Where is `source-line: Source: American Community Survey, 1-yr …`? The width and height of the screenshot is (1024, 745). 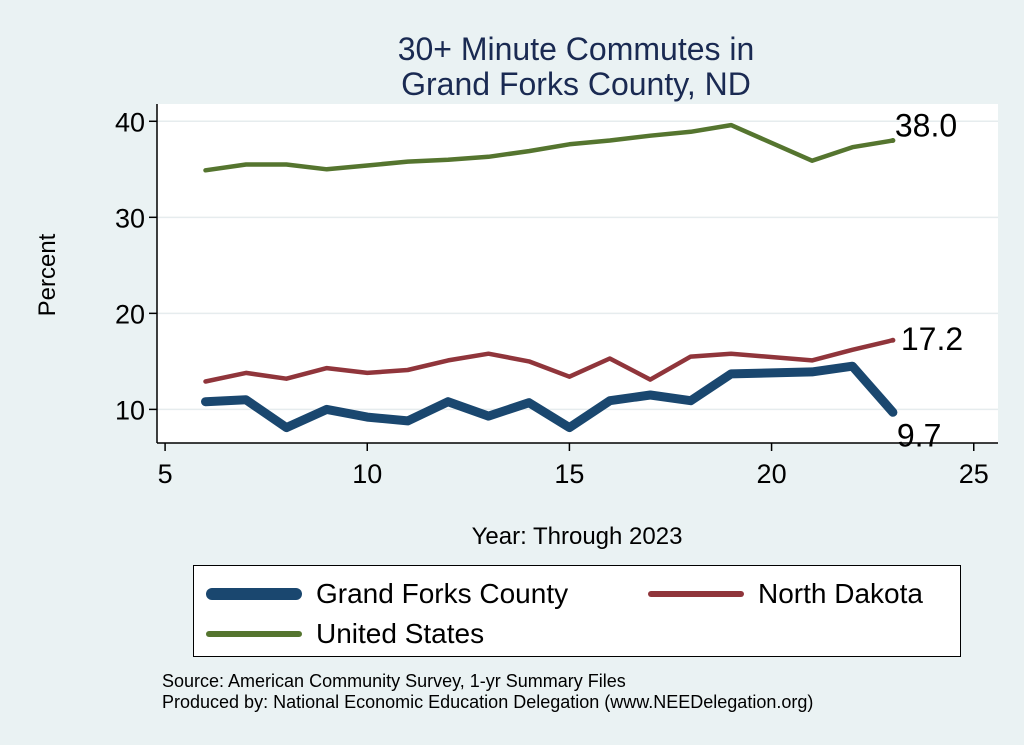
source-line: Source: American Community Survey, 1-yr … is located at coordinates (394, 681).